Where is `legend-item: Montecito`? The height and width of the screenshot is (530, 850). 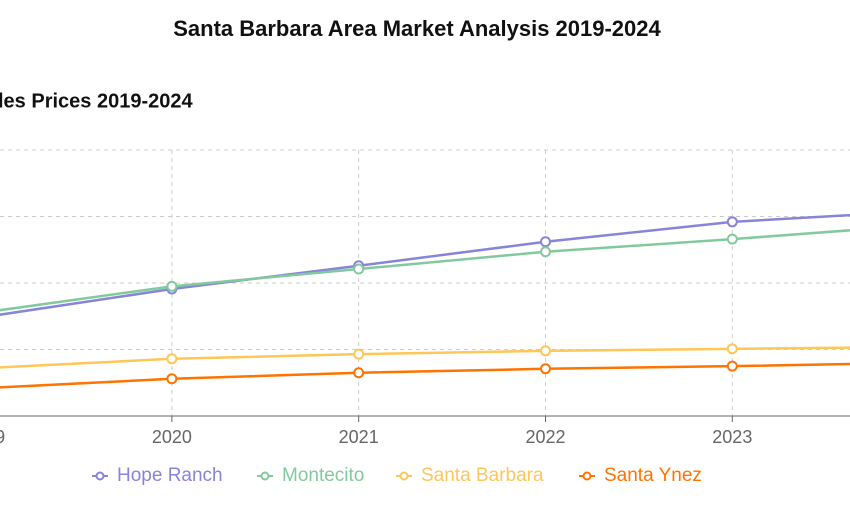 legend-item: Montecito is located at coordinates (310, 475).